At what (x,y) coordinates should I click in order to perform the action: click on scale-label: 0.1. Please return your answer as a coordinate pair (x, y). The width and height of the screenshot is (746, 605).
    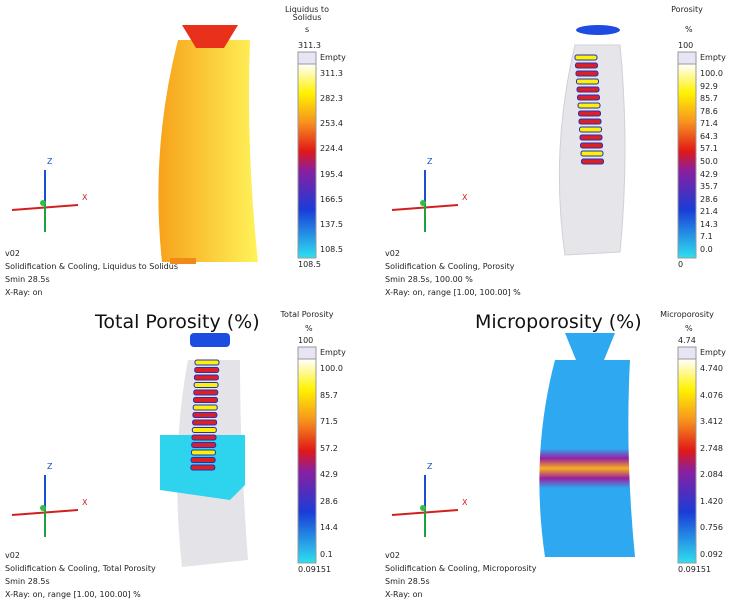
    Looking at the image, I should click on (326, 554).